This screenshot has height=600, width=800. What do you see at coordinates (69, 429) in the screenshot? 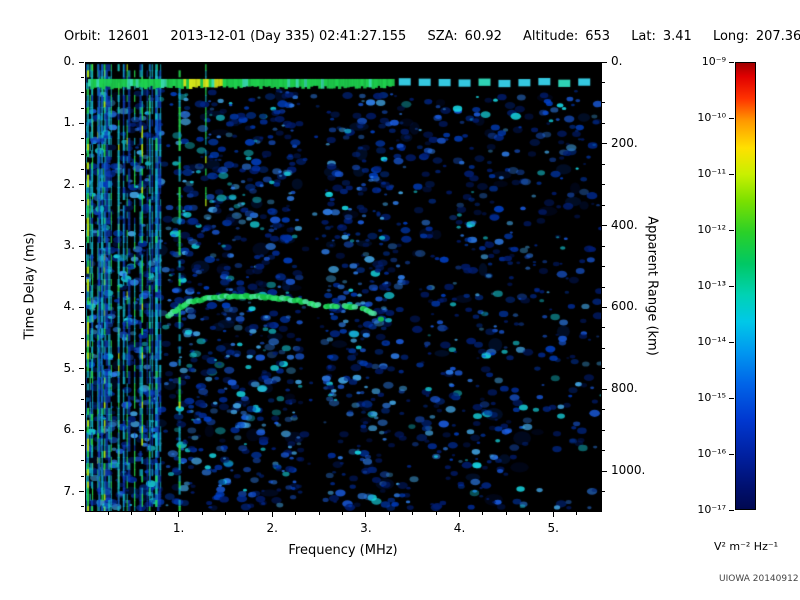
I see `tick-label: 6.` at bounding box center [69, 429].